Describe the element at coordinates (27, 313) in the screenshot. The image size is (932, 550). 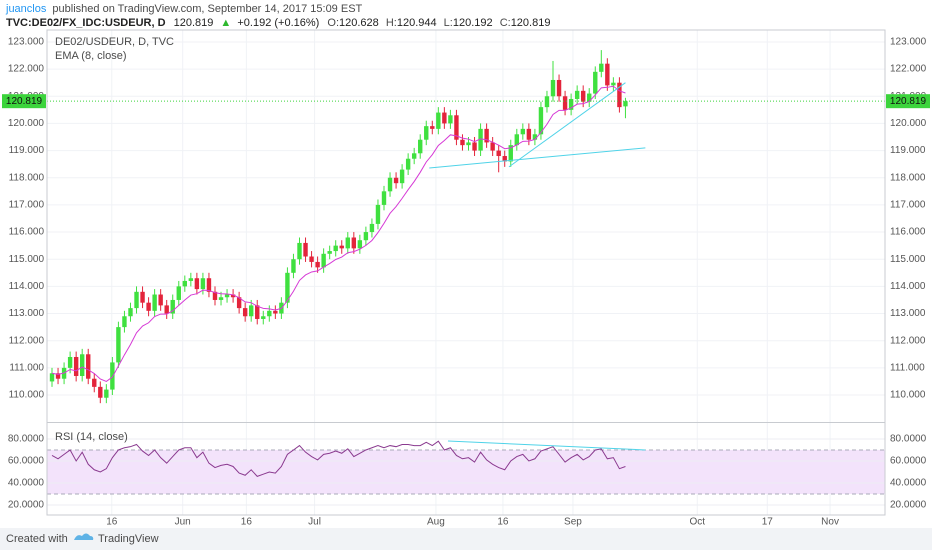
I see `y-tick-label: 113.000` at that location.